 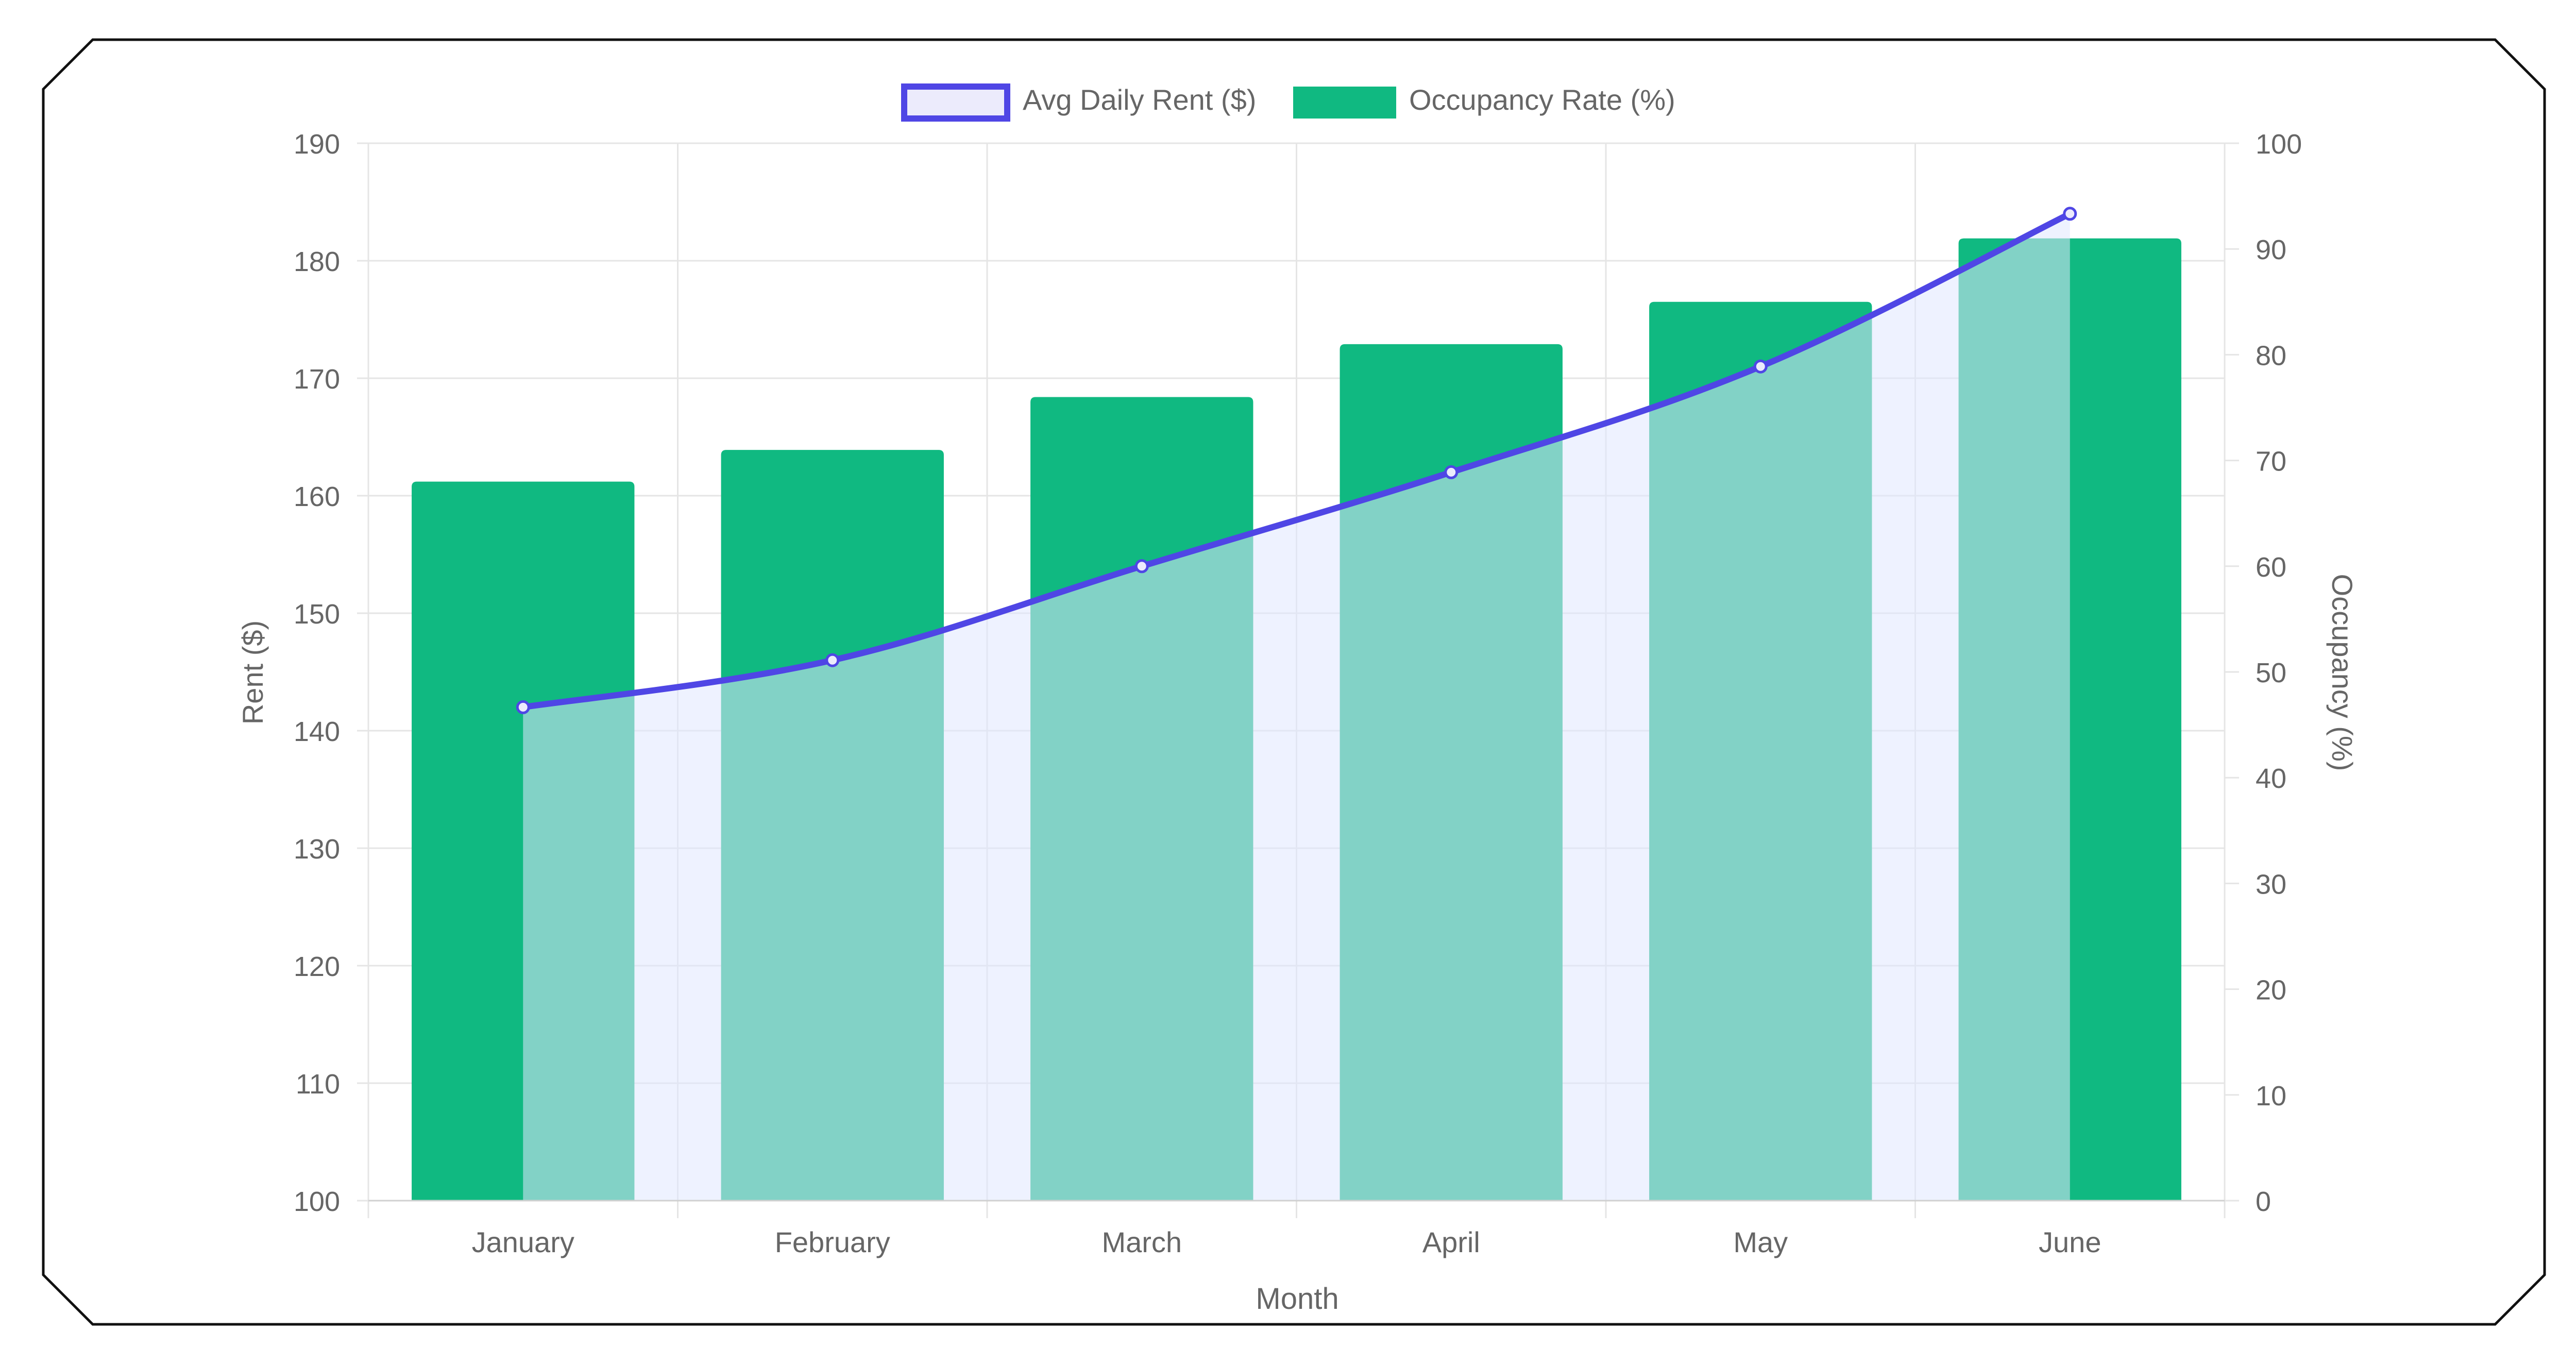 What do you see at coordinates (2271, 1096) in the screenshot?
I see `y-right-tick-label: 10` at bounding box center [2271, 1096].